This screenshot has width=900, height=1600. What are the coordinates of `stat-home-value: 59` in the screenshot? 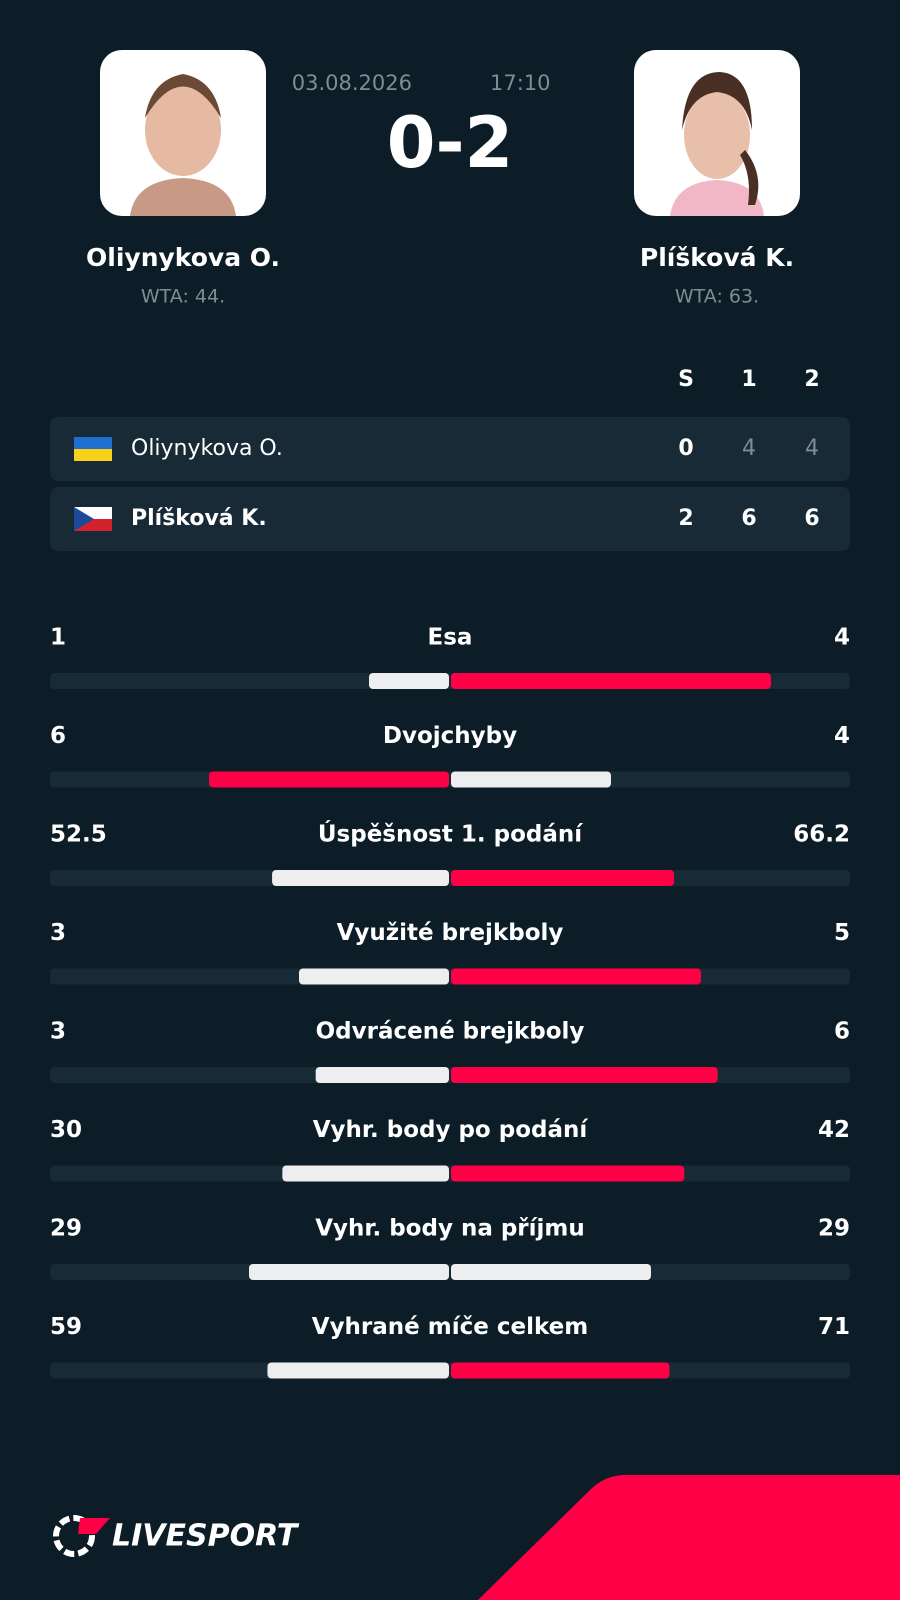 It's located at (66, 1327).